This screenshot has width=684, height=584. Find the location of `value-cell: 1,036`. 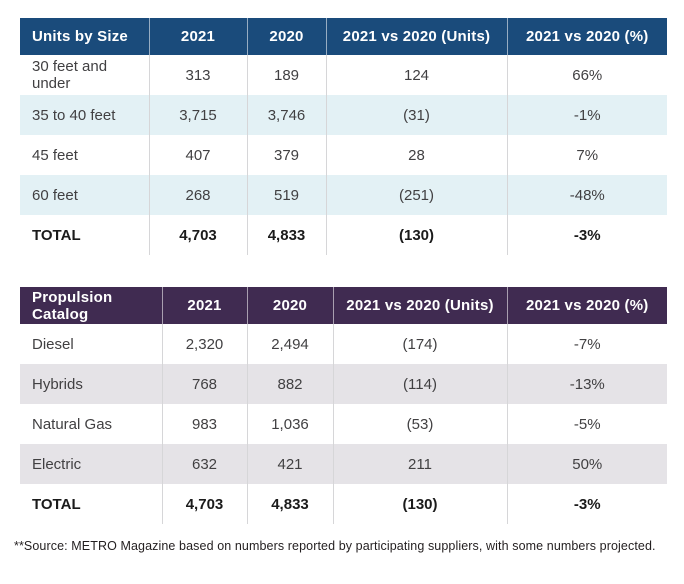

value-cell: 1,036 is located at coordinates (289, 424).